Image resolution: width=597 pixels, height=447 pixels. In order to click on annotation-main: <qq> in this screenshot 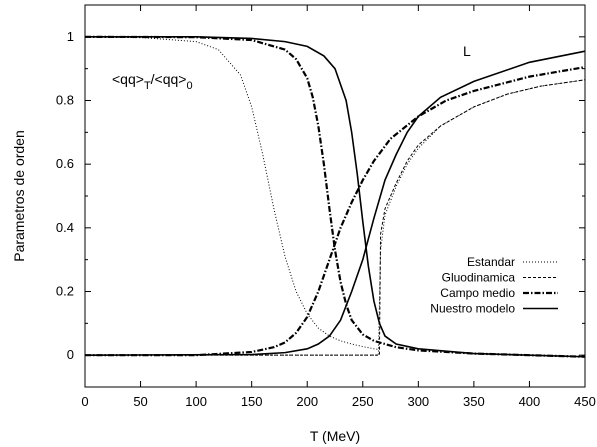, I will do `click(128, 79)`.